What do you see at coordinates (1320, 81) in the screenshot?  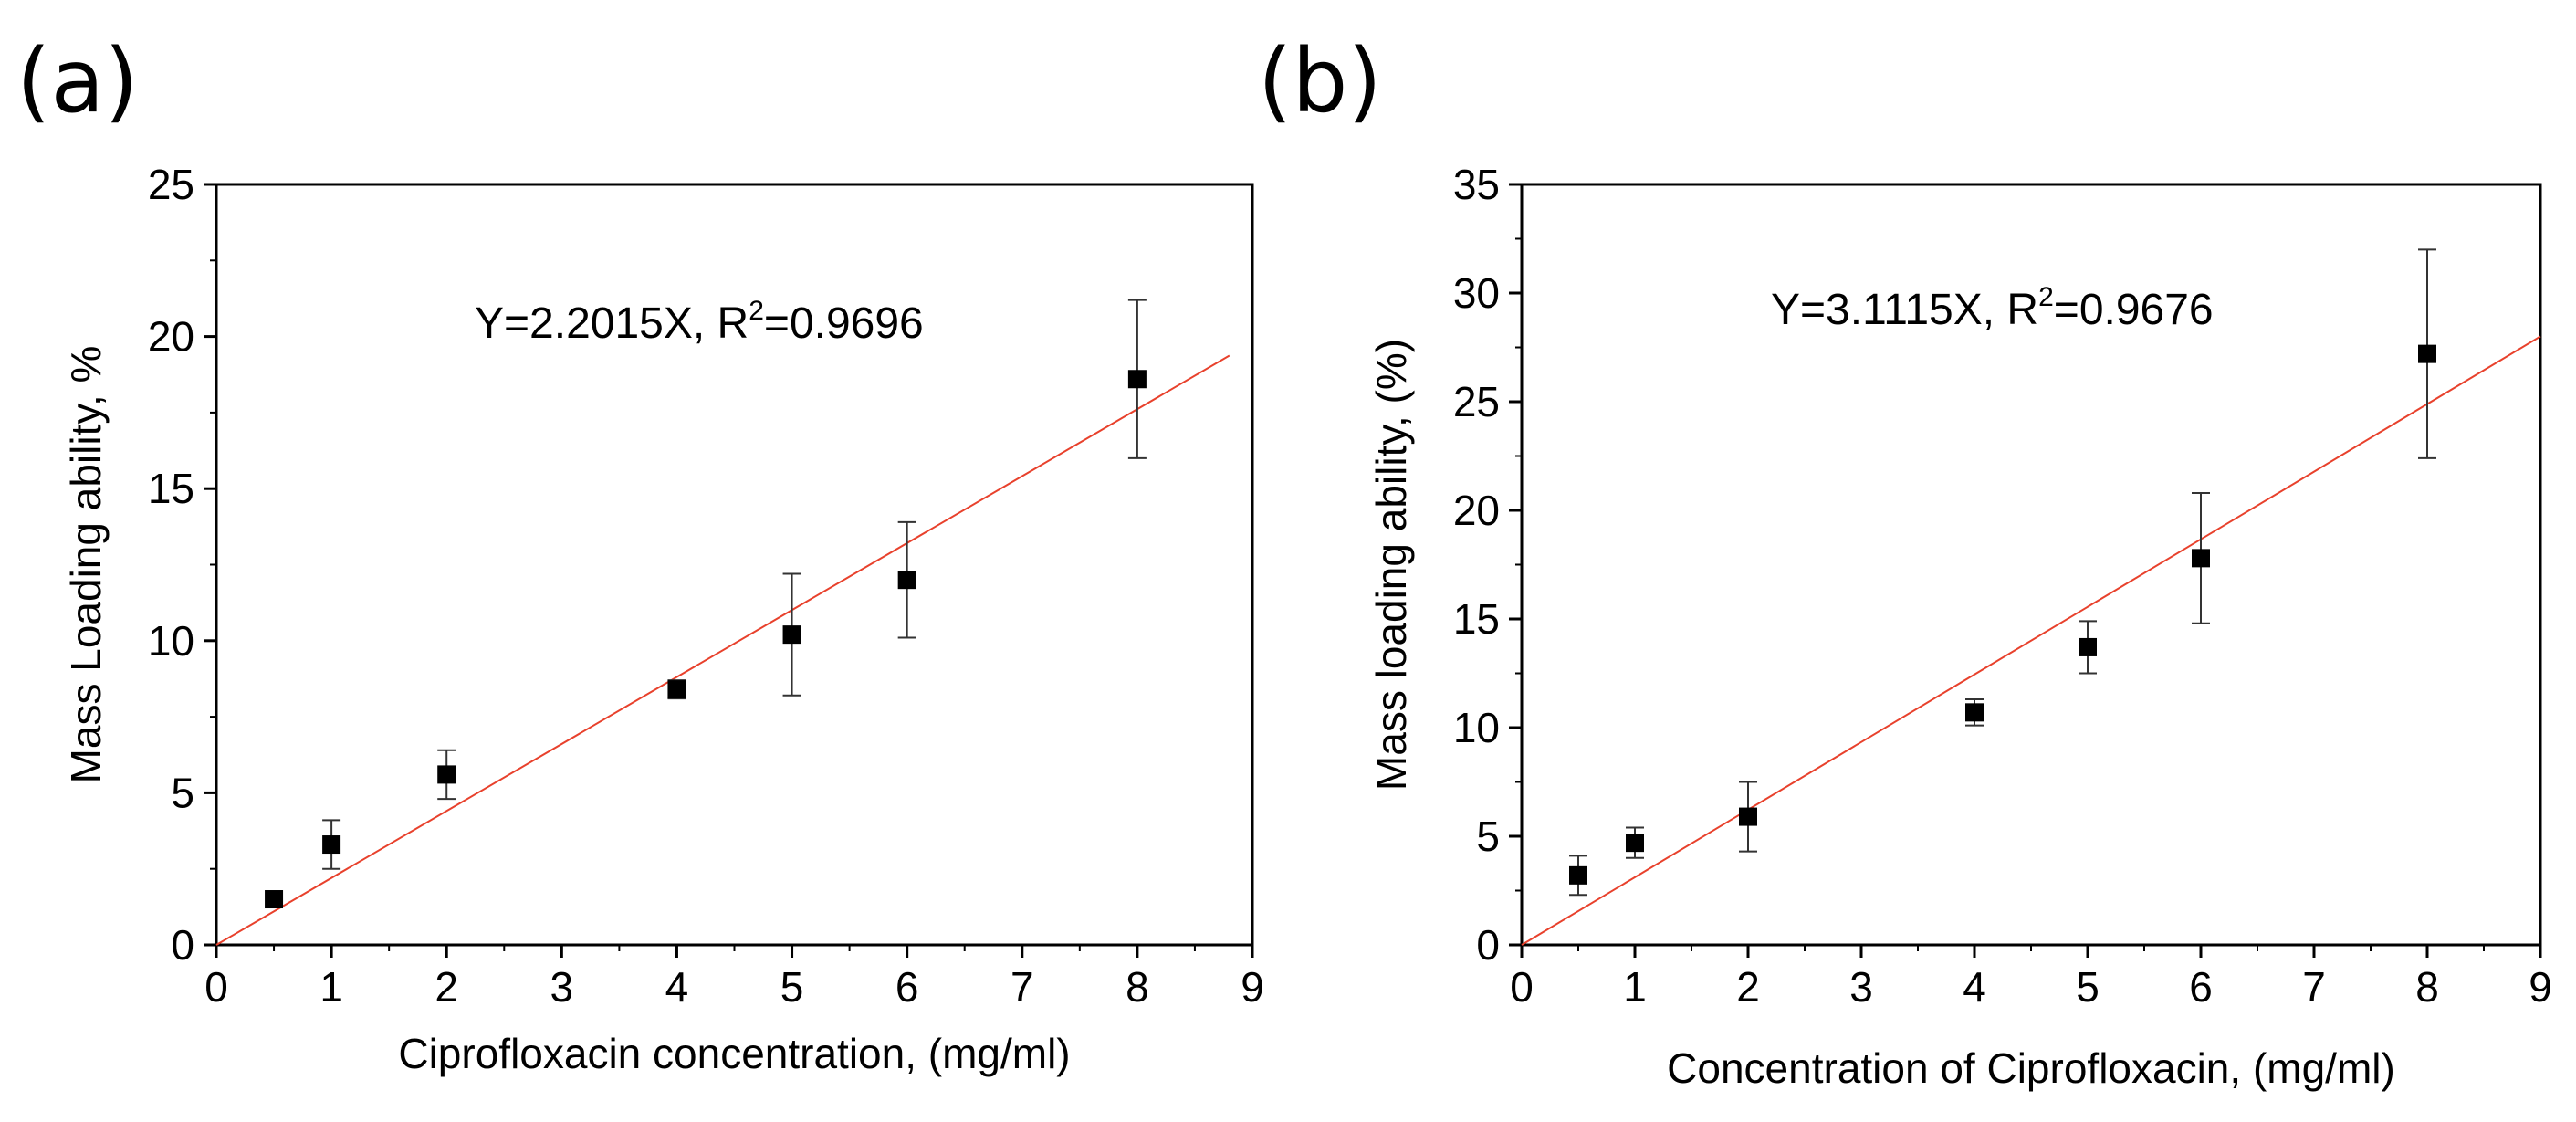 I see `panel-letter: (b)` at bounding box center [1320, 81].